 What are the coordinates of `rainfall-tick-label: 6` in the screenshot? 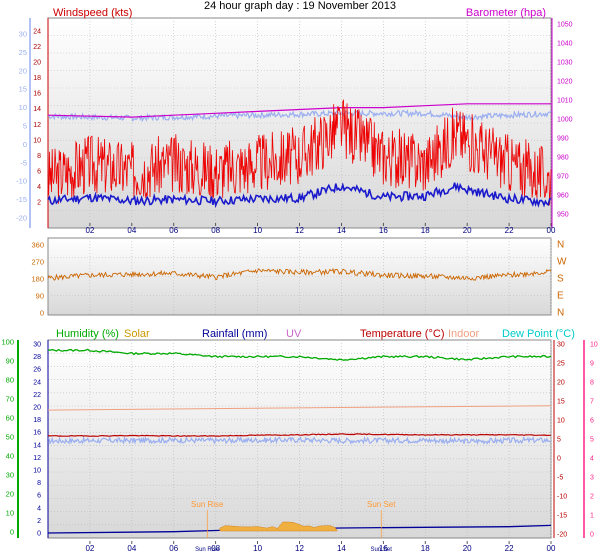 It's located at (39, 496).